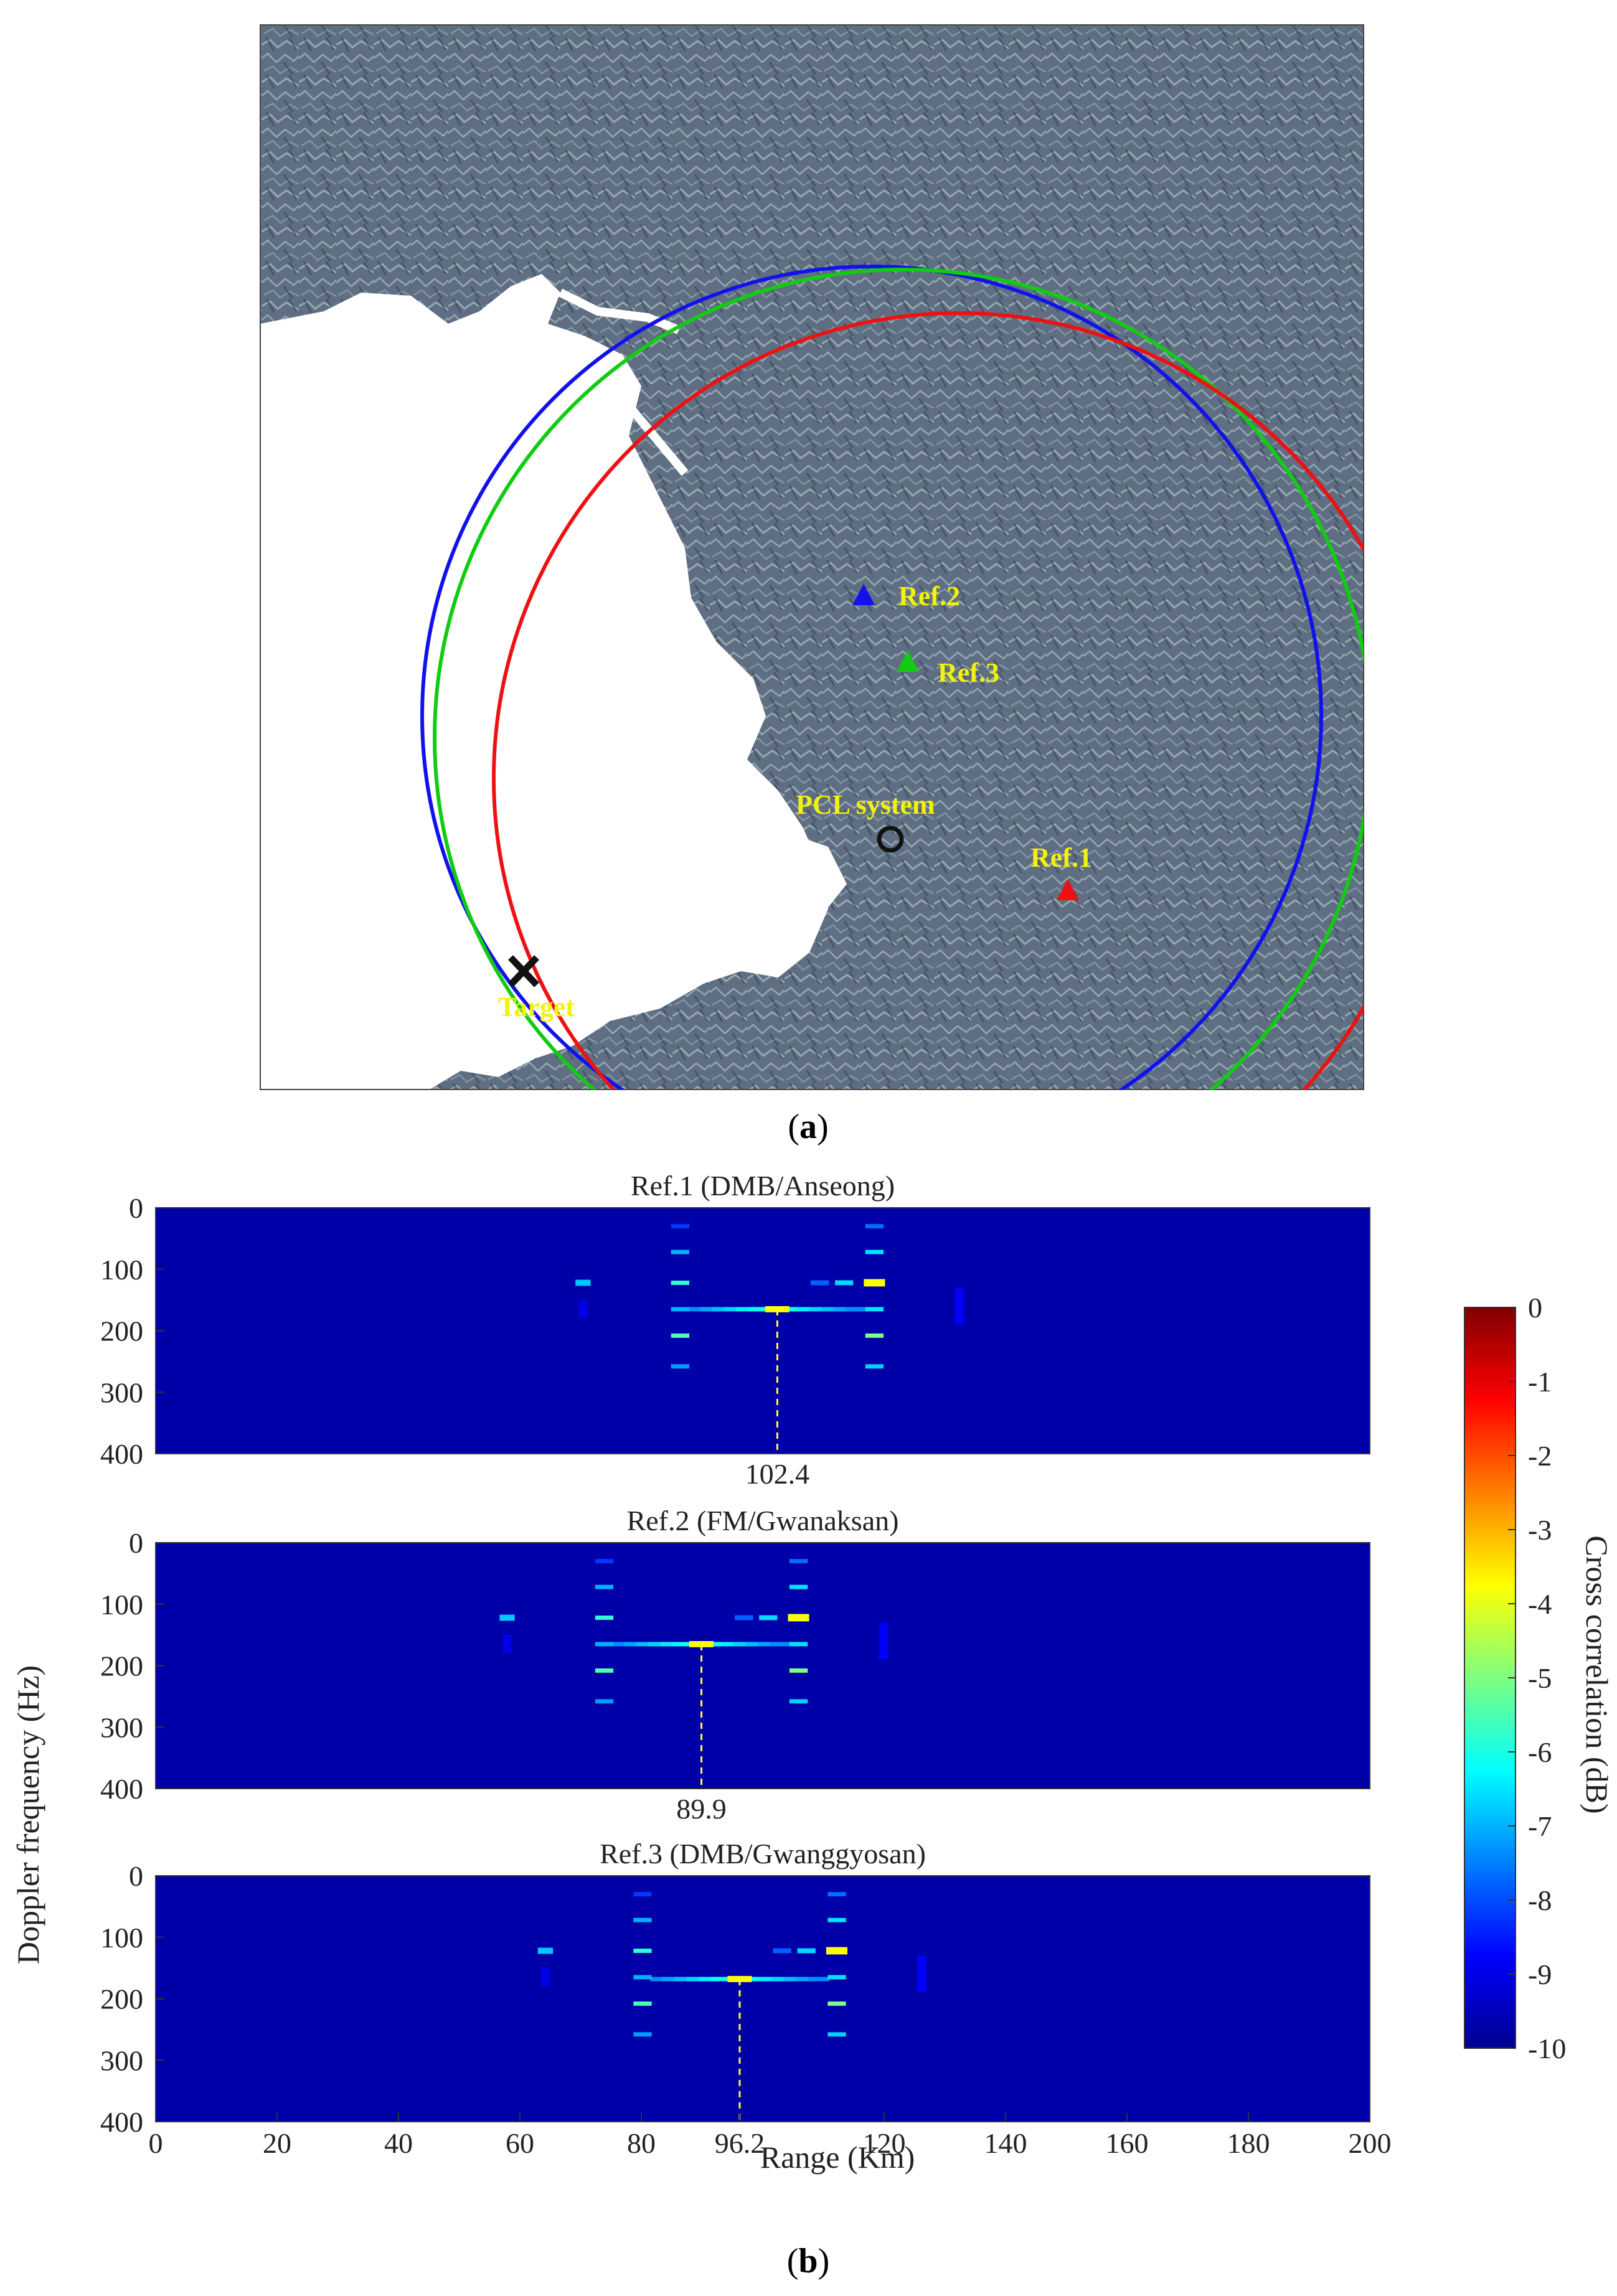  I want to click on caption-b: (b), so click(808, 2261).